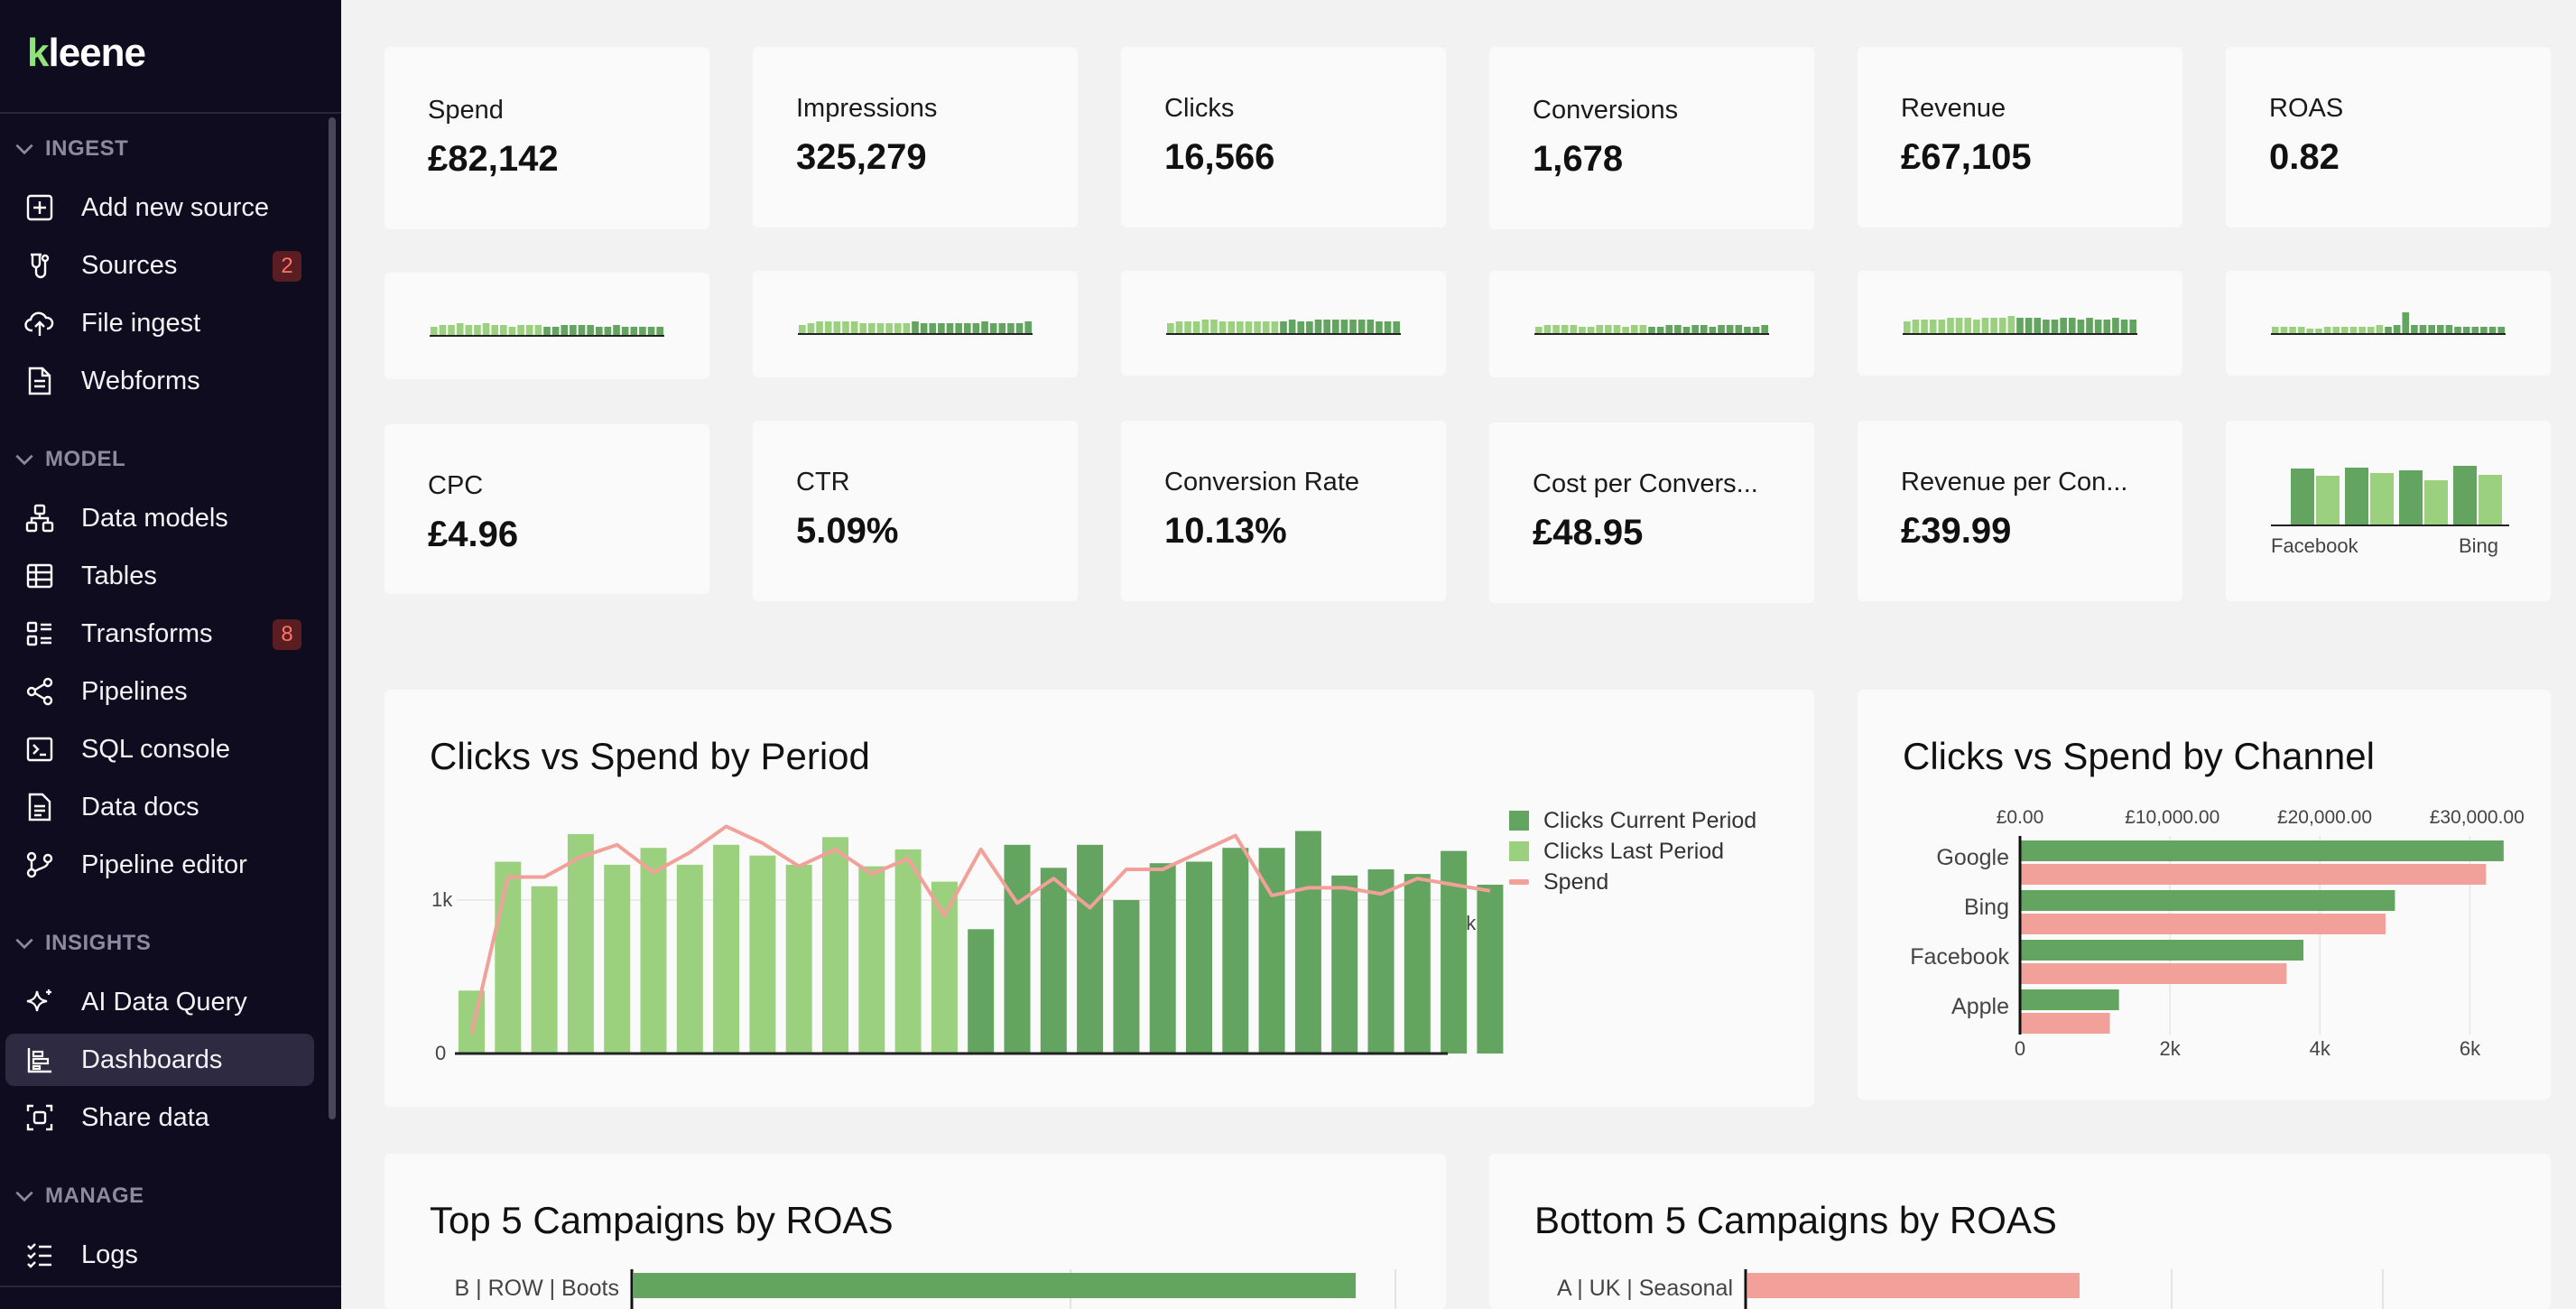 Image resolution: width=2576 pixels, height=1309 pixels. Describe the element at coordinates (2382, 499) in the screenshot. I see `mini-bar` at that location.